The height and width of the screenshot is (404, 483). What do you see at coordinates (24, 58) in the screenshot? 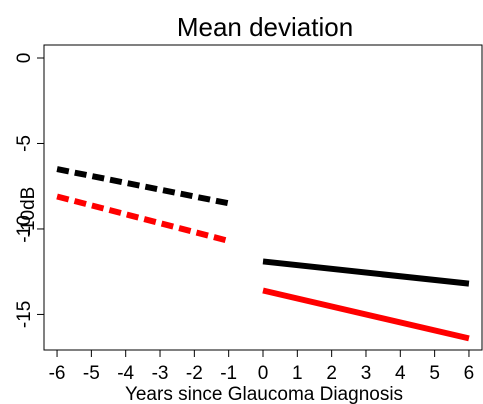
I see `y-tick-label: 0` at bounding box center [24, 58].